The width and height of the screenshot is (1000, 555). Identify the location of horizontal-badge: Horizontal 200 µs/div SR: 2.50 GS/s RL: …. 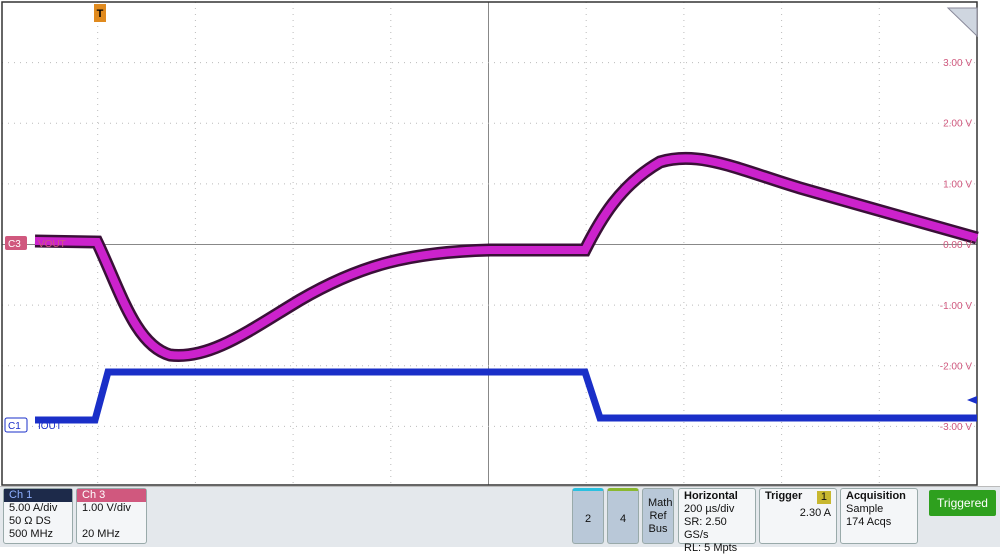
(717, 521).